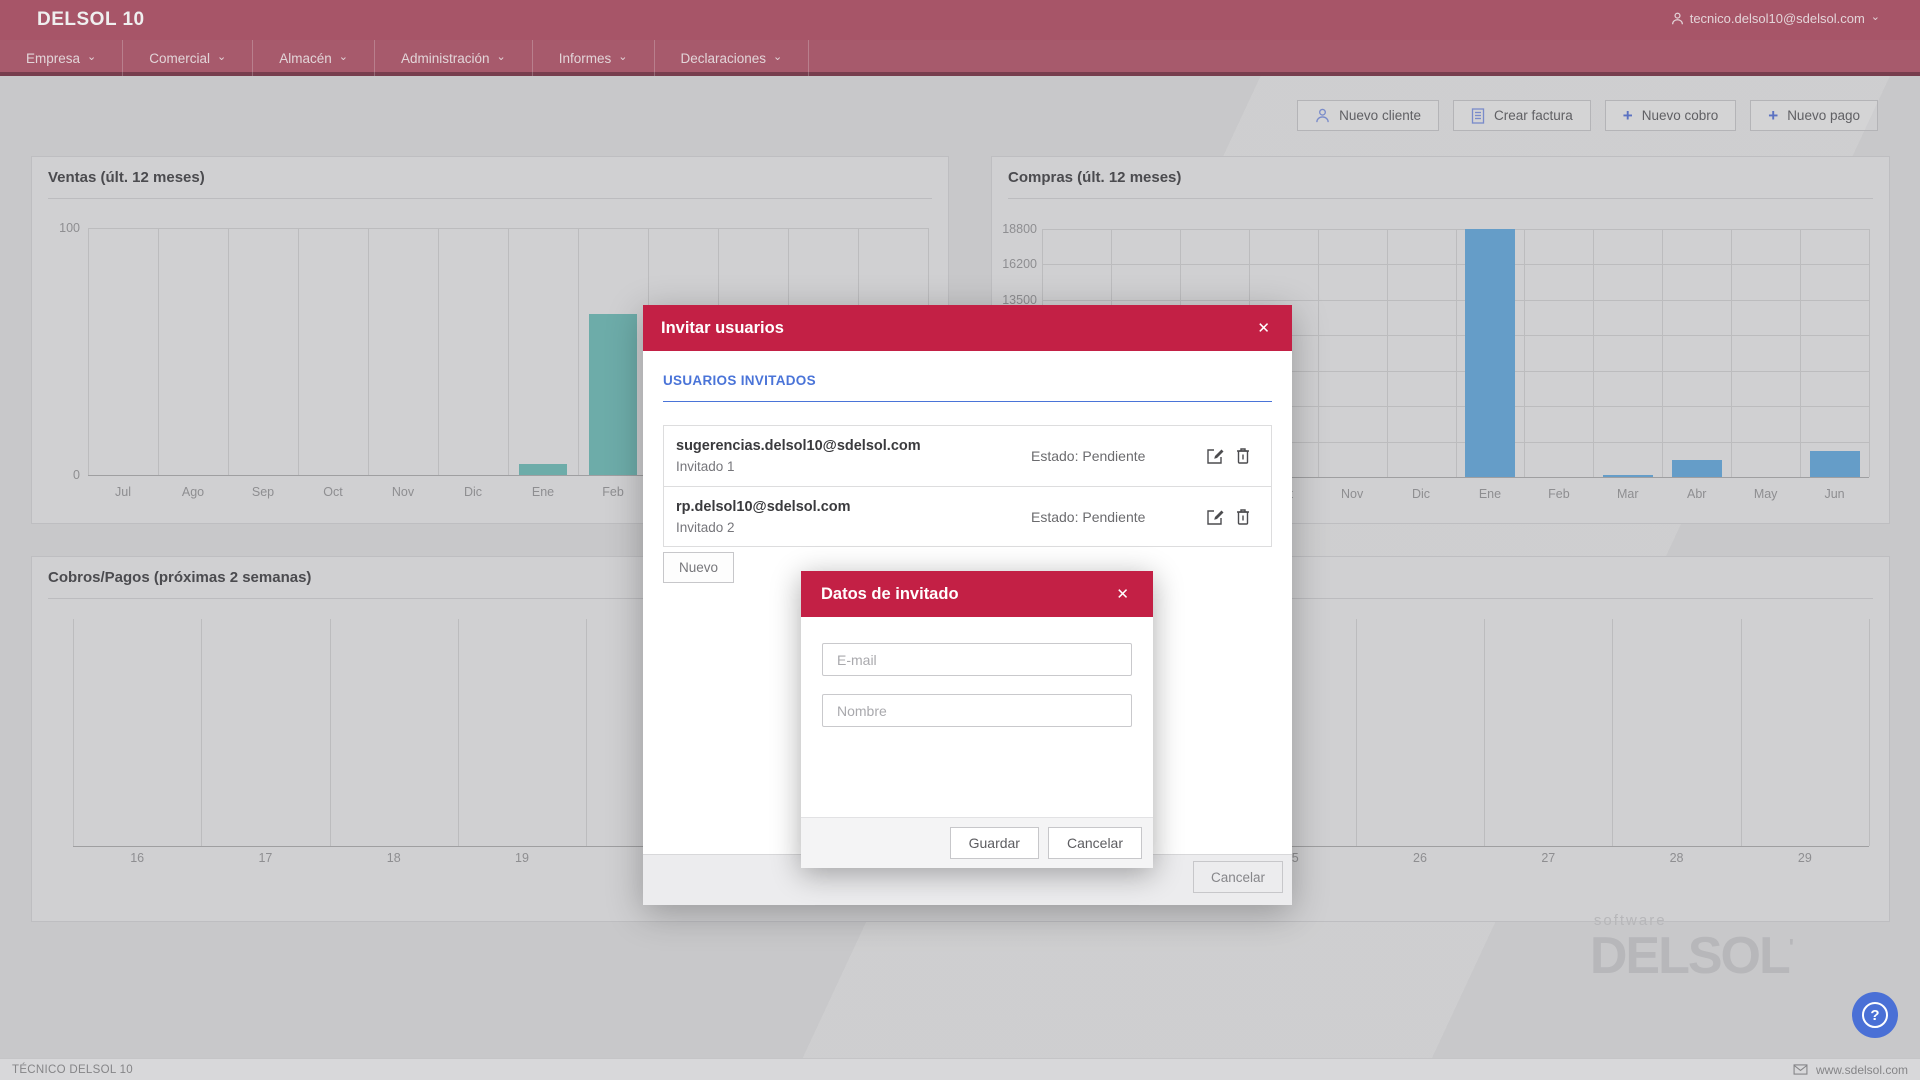 Image resolution: width=1920 pixels, height=1080 pixels. Describe the element at coordinates (1834, 464) in the screenshot. I see `bar-Jun` at that location.